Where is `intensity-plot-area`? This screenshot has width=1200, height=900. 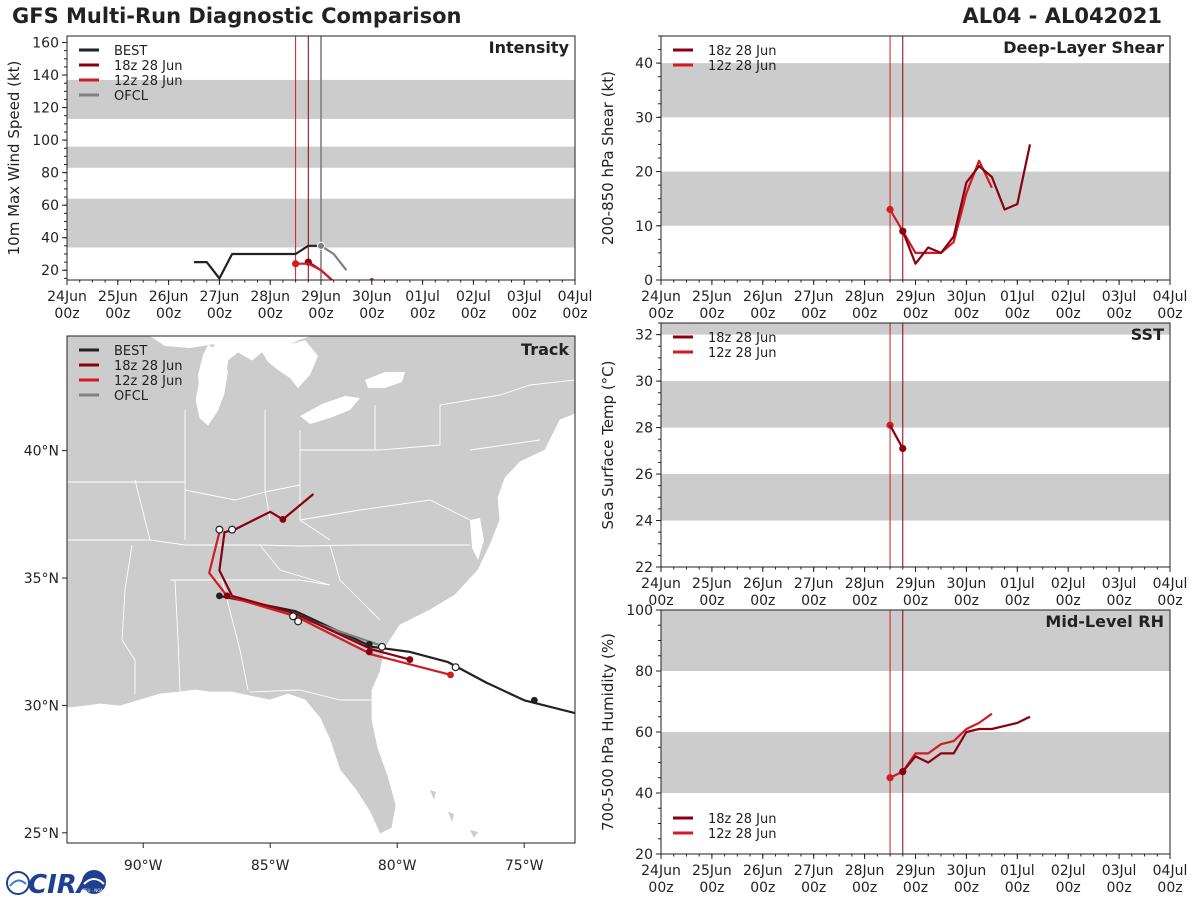 intensity-plot-area is located at coordinates (321, 158).